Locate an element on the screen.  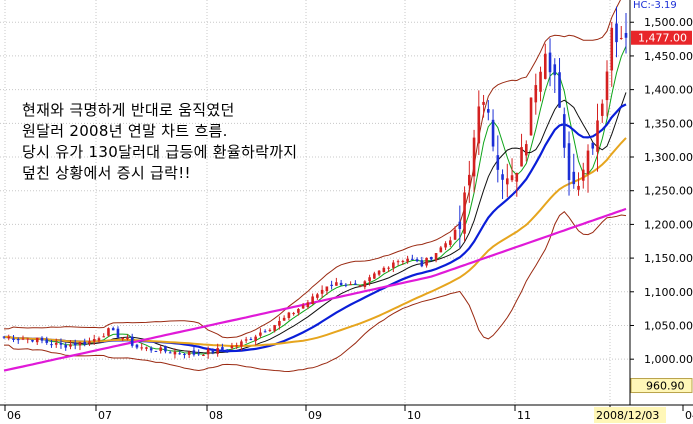
y-tick-label: 1,100.00 is located at coordinates (668, 292).